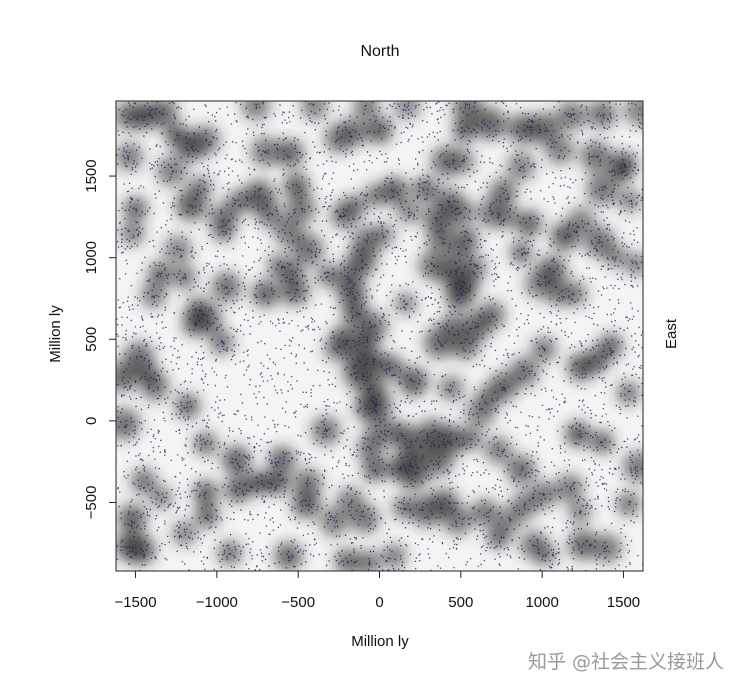 The image size is (740, 691). I want to click on x-tick-label: 0, so click(379, 602).